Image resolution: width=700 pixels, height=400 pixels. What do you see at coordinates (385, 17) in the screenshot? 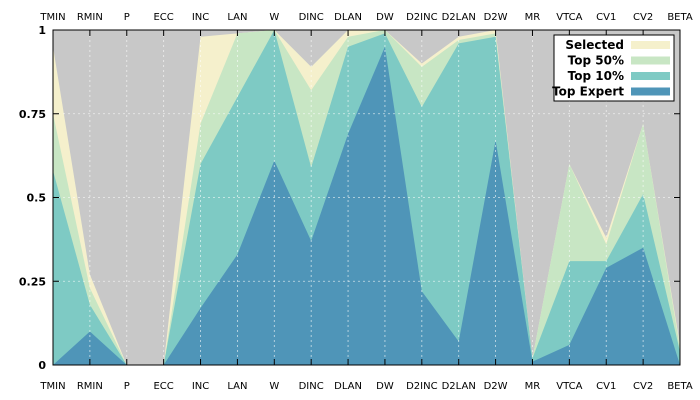
I see `x-tick-label-top-dw: DW` at bounding box center [385, 17].